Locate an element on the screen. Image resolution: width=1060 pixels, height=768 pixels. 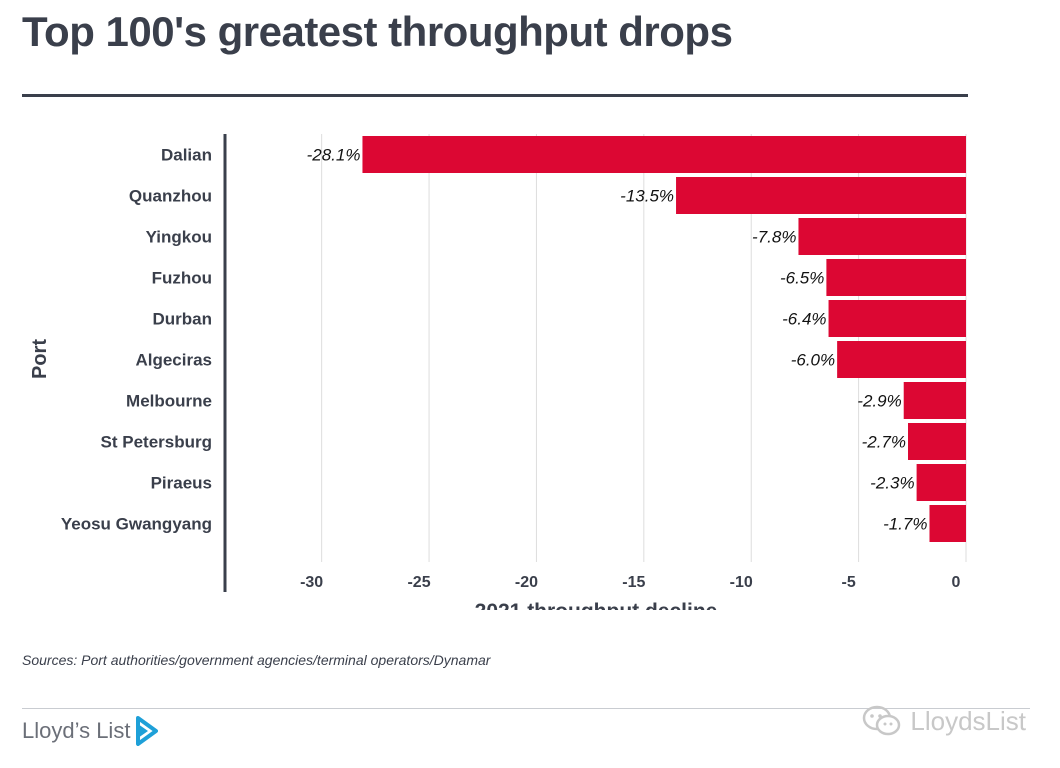
category-label: Melbourne is located at coordinates (169, 401).